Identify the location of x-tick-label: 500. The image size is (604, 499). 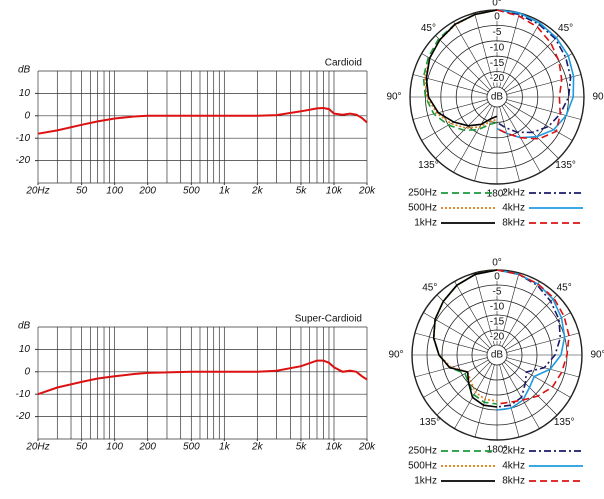
(191, 191).